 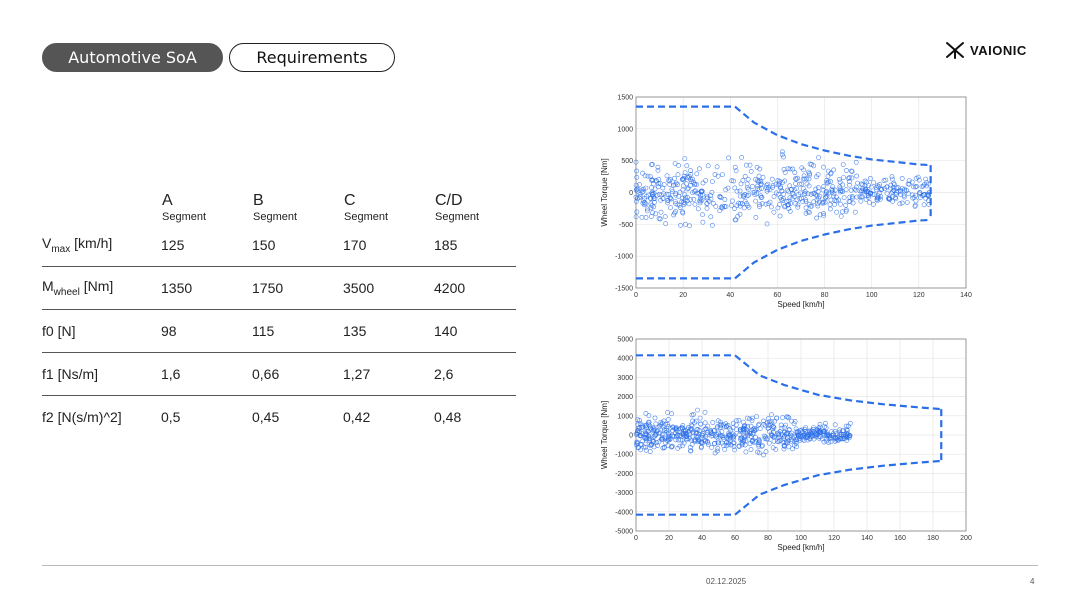 I want to click on table-cell: 1750, so click(x=288, y=288).